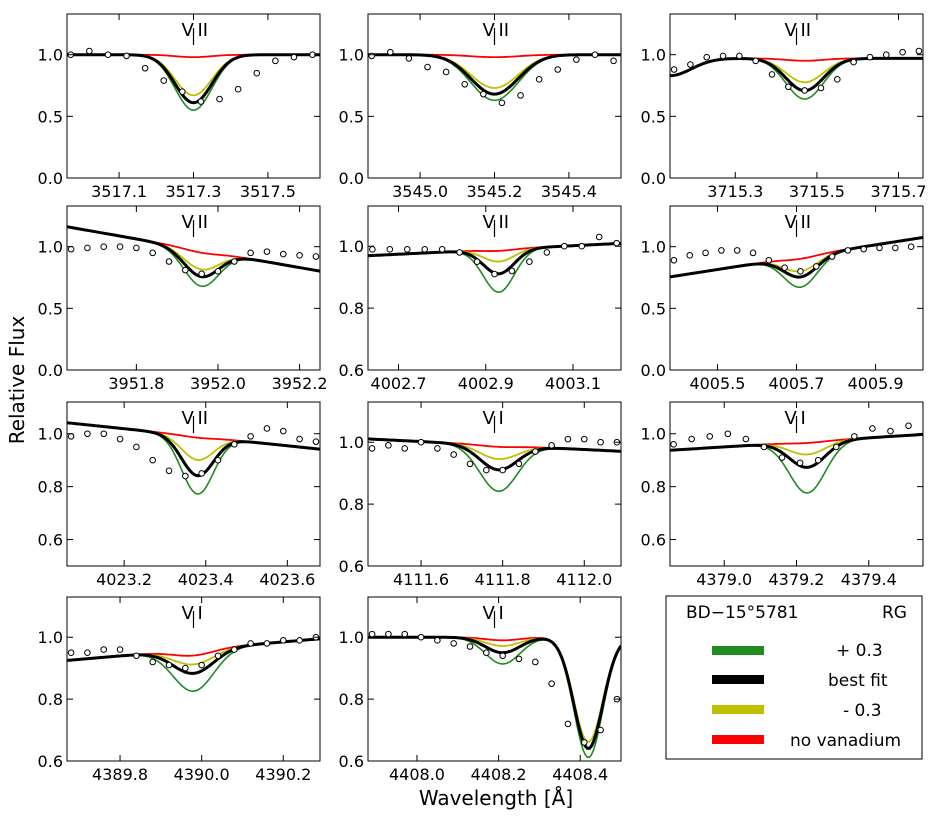  What do you see at coordinates (782, 299) in the screenshot?
I see `panel-6: 4005.5 4005.7 4005.9 0.0 0.5 1.0 V II` at bounding box center [782, 299].